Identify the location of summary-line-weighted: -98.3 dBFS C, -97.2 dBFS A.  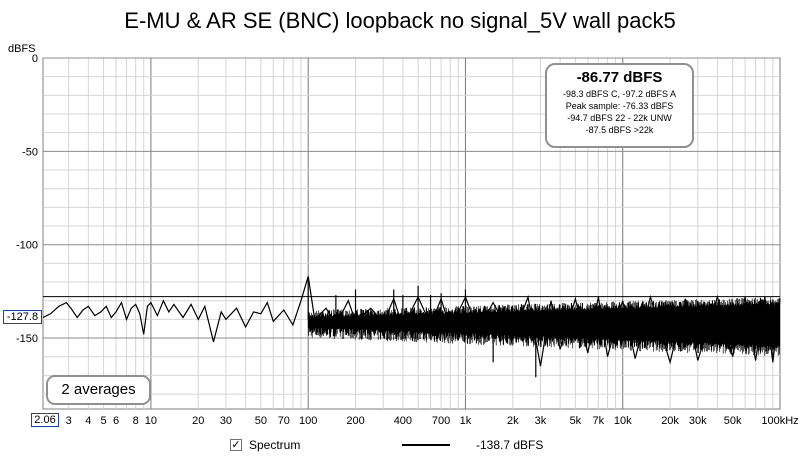
(619, 94).